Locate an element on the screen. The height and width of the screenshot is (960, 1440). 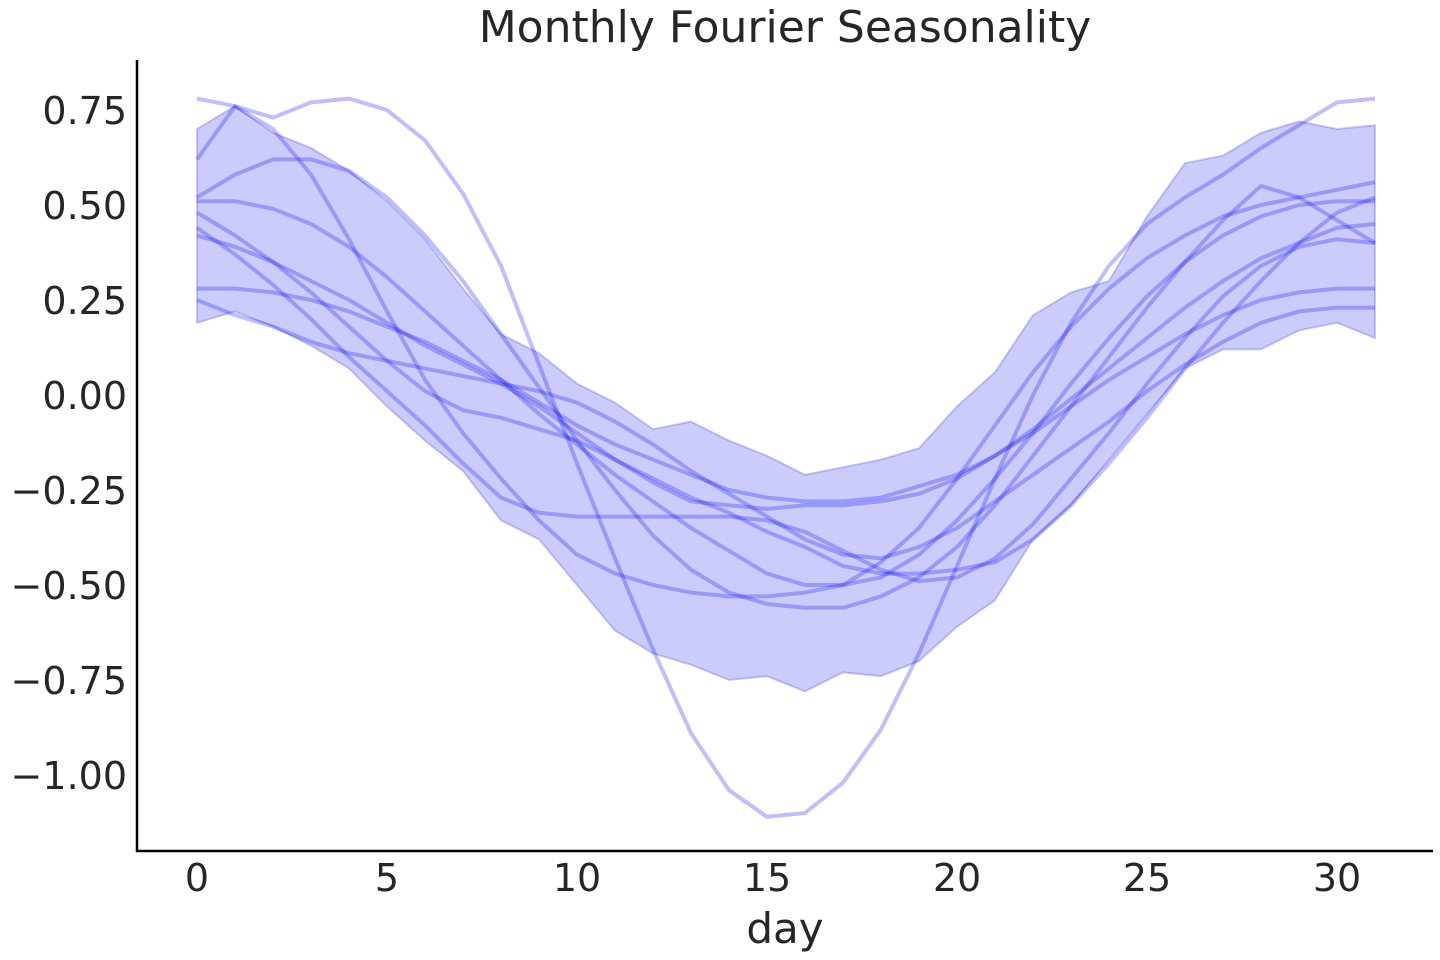
y-tick-label: −0.25 is located at coordinates (69, 491).